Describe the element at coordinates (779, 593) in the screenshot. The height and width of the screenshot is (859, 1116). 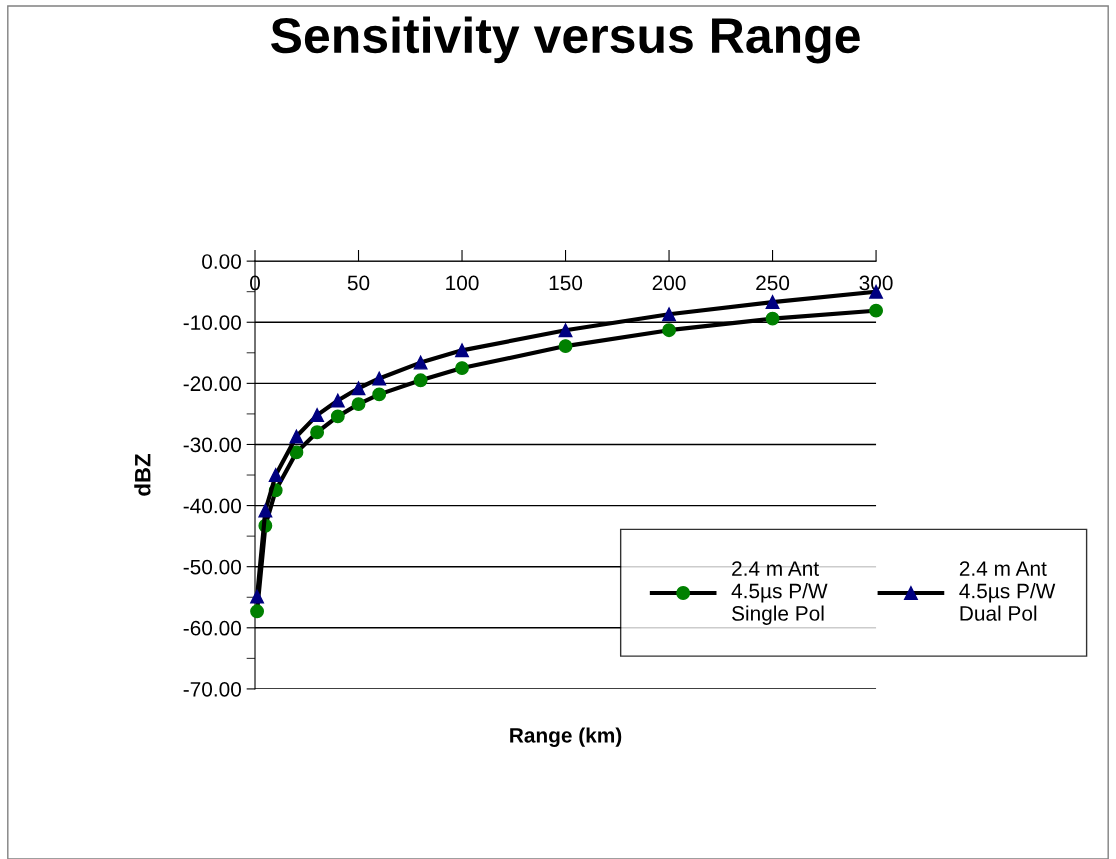
I see `legend-label: 2.4 m Ant 4.5µs P/W Single Pol` at that location.